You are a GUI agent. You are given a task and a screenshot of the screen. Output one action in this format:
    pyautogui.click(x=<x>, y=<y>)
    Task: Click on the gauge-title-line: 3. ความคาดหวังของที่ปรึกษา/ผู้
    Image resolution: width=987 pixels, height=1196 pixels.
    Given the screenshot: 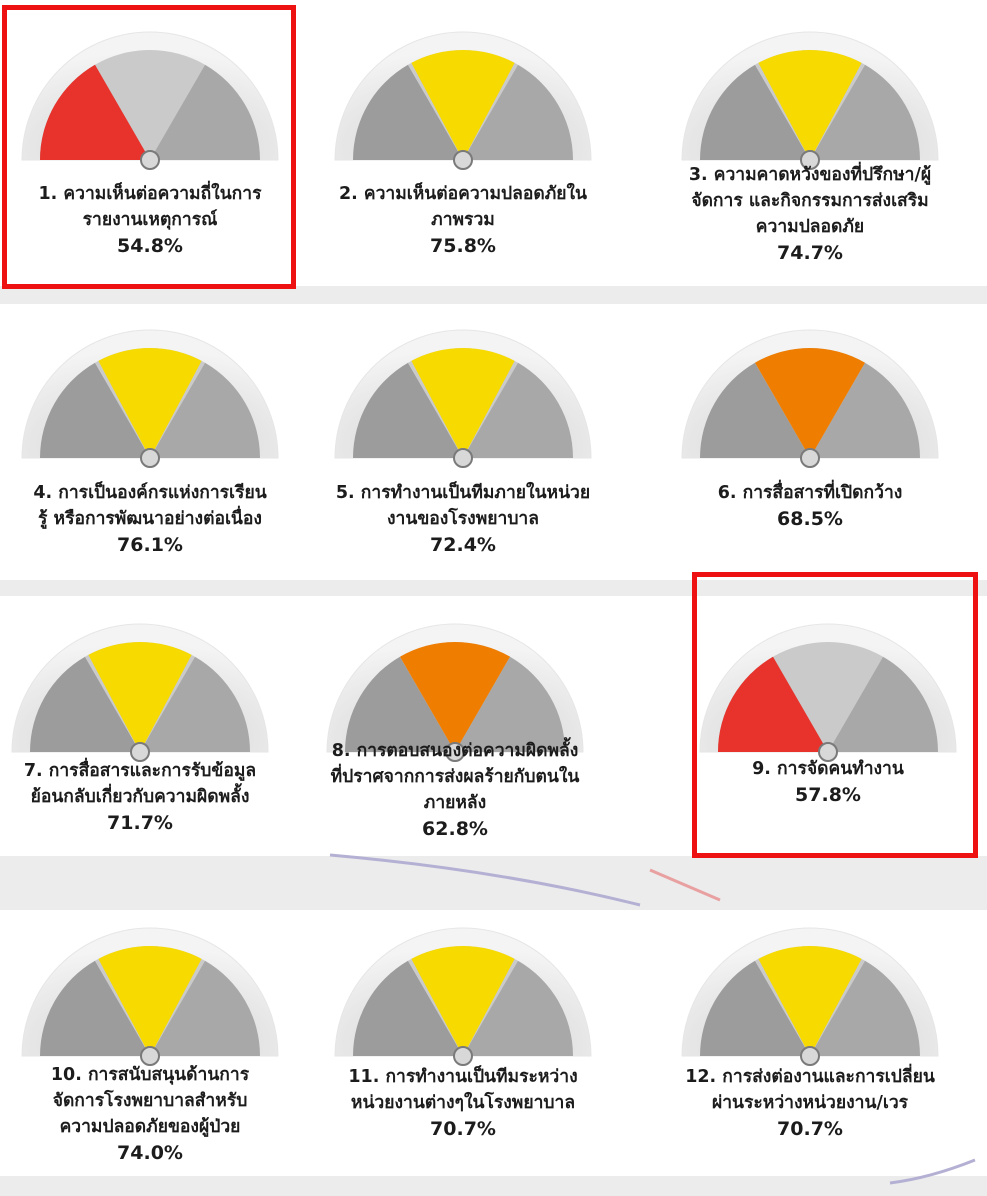 What is the action you would take?
    pyautogui.click(x=810, y=175)
    